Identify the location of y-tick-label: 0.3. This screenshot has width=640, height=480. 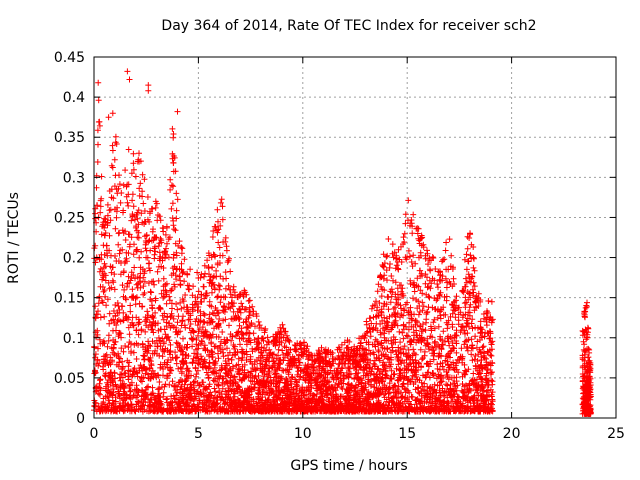
(74, 178).